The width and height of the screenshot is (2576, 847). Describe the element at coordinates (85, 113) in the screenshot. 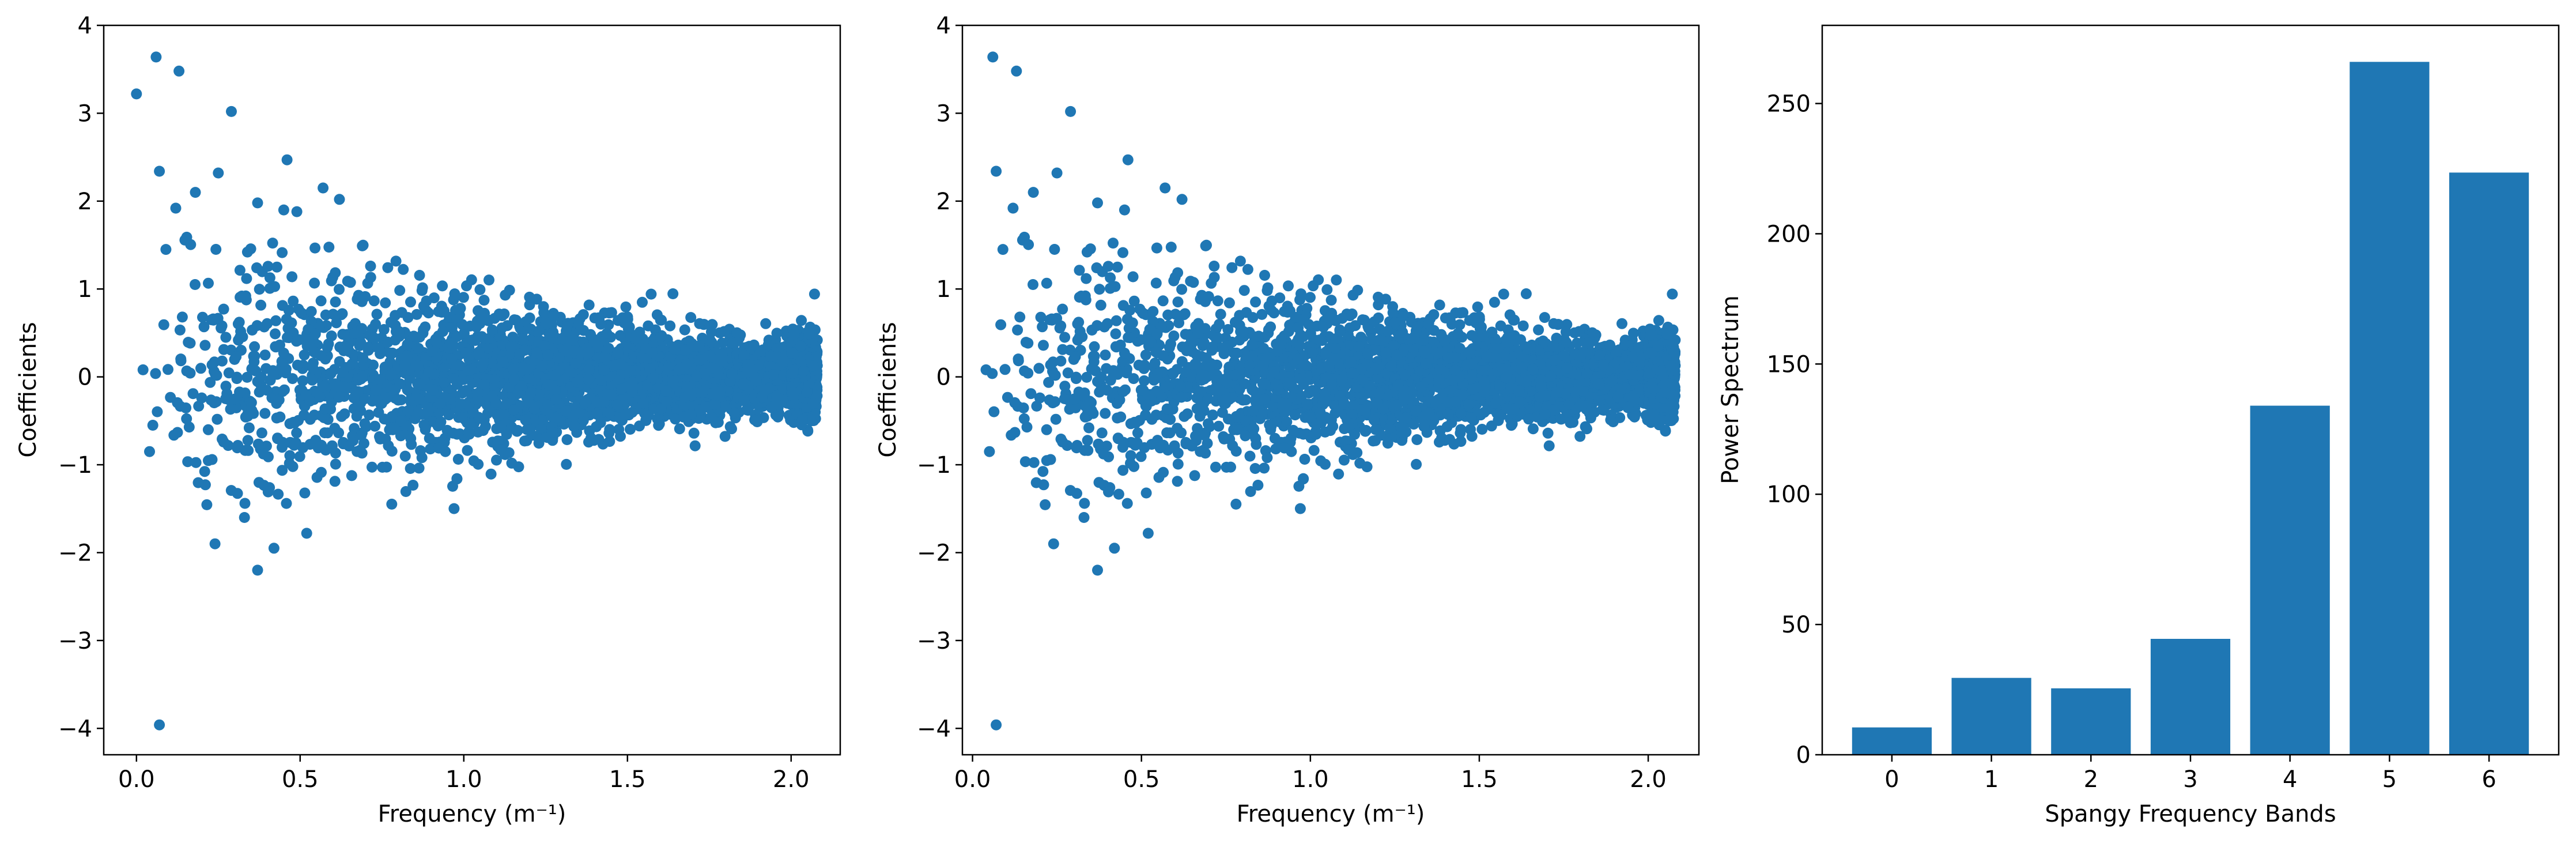

I see `y-tick-label: 3` at that location.